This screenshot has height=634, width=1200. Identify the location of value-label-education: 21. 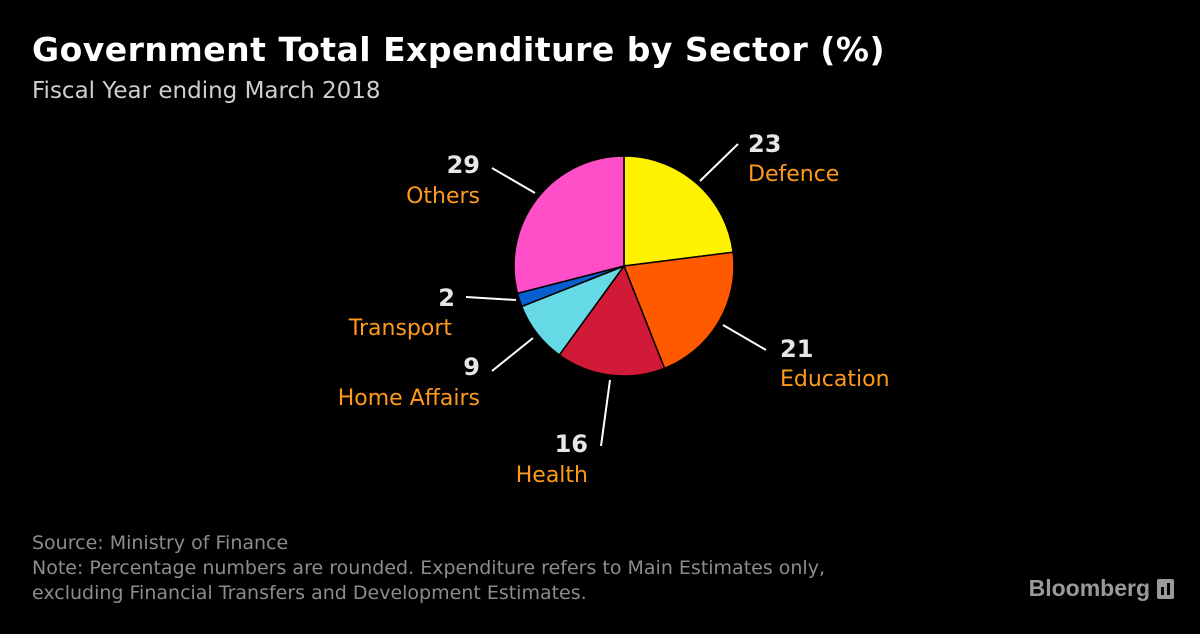
(796, 349).